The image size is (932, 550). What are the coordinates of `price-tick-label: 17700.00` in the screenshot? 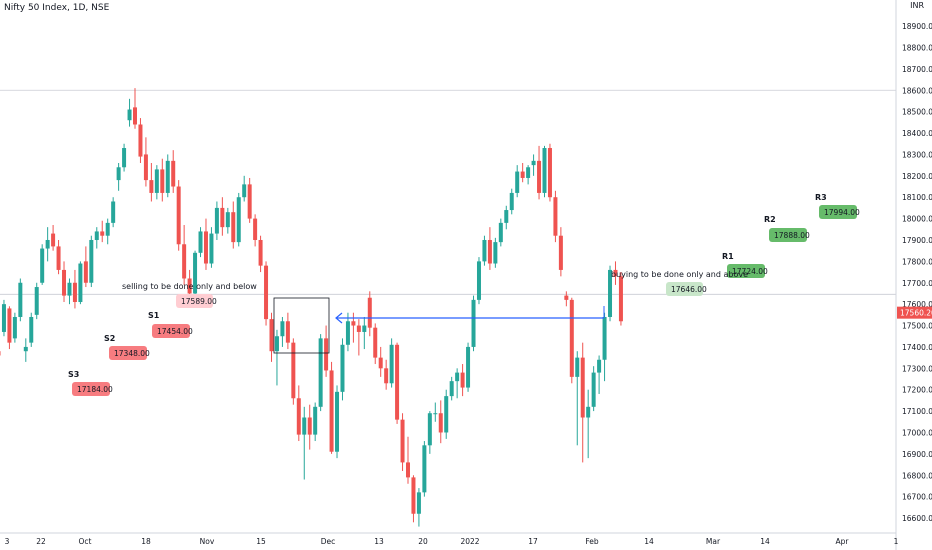 It's located at (917, 283).